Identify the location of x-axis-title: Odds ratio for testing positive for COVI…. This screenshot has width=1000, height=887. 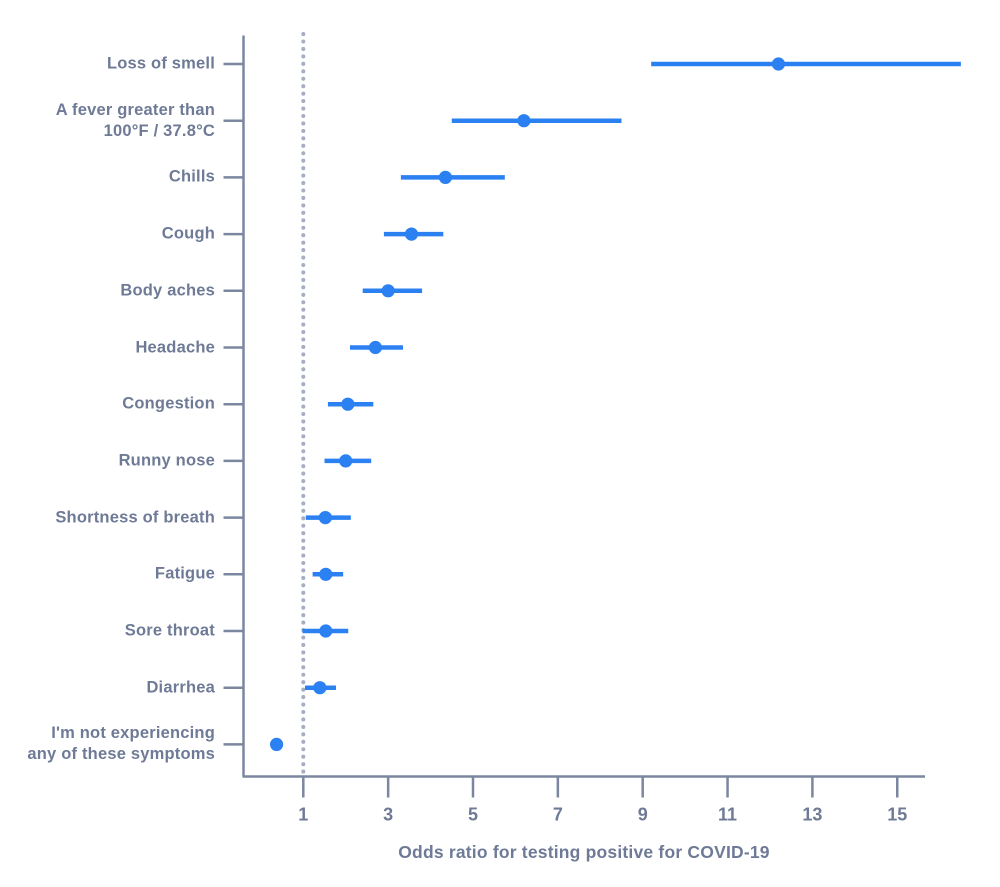
(584, 852).